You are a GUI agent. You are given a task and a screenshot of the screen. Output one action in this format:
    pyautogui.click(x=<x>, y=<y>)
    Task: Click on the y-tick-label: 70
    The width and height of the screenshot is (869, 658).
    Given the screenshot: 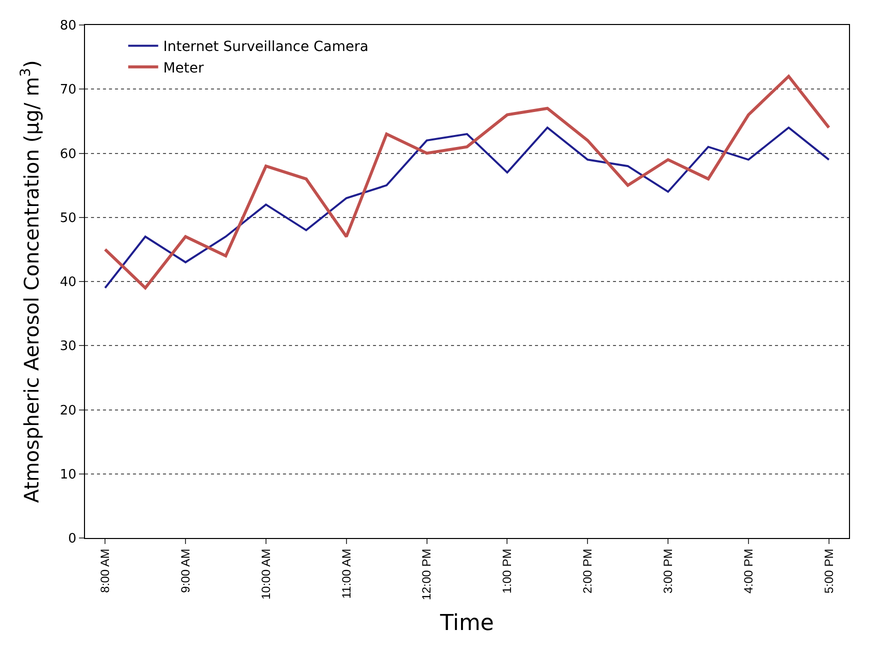 What is the action you would take?
    pyautogui.click(x=68, y=90)
    